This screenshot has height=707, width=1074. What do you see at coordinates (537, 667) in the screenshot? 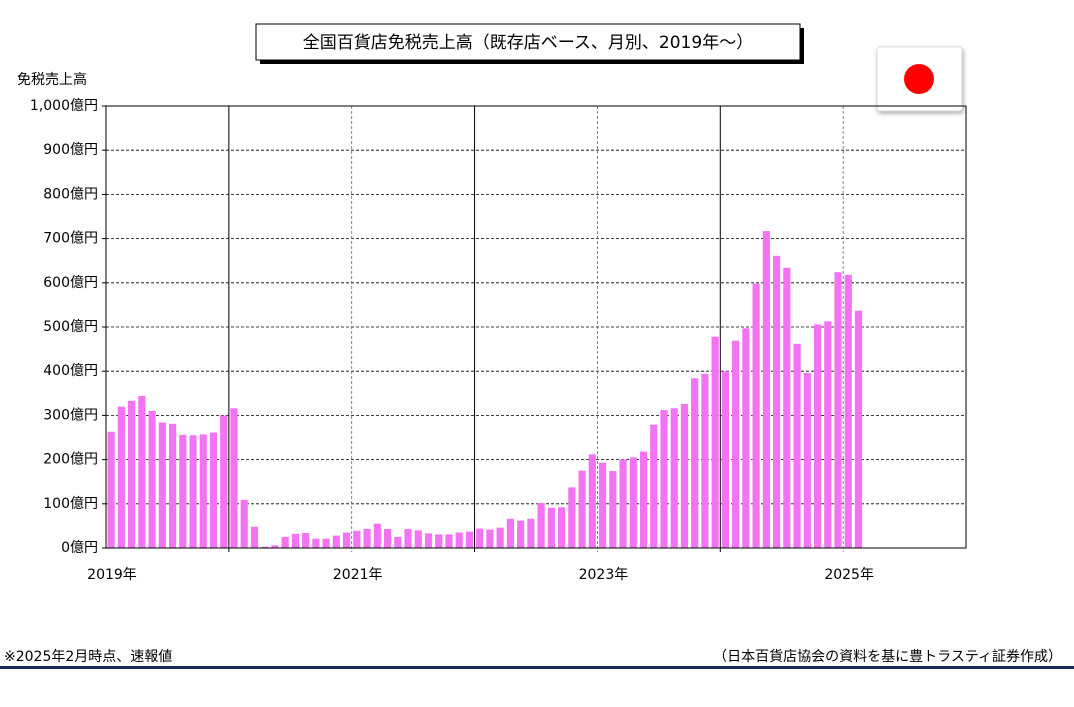
I see `footer-rule` at bounding box center [537, 667].